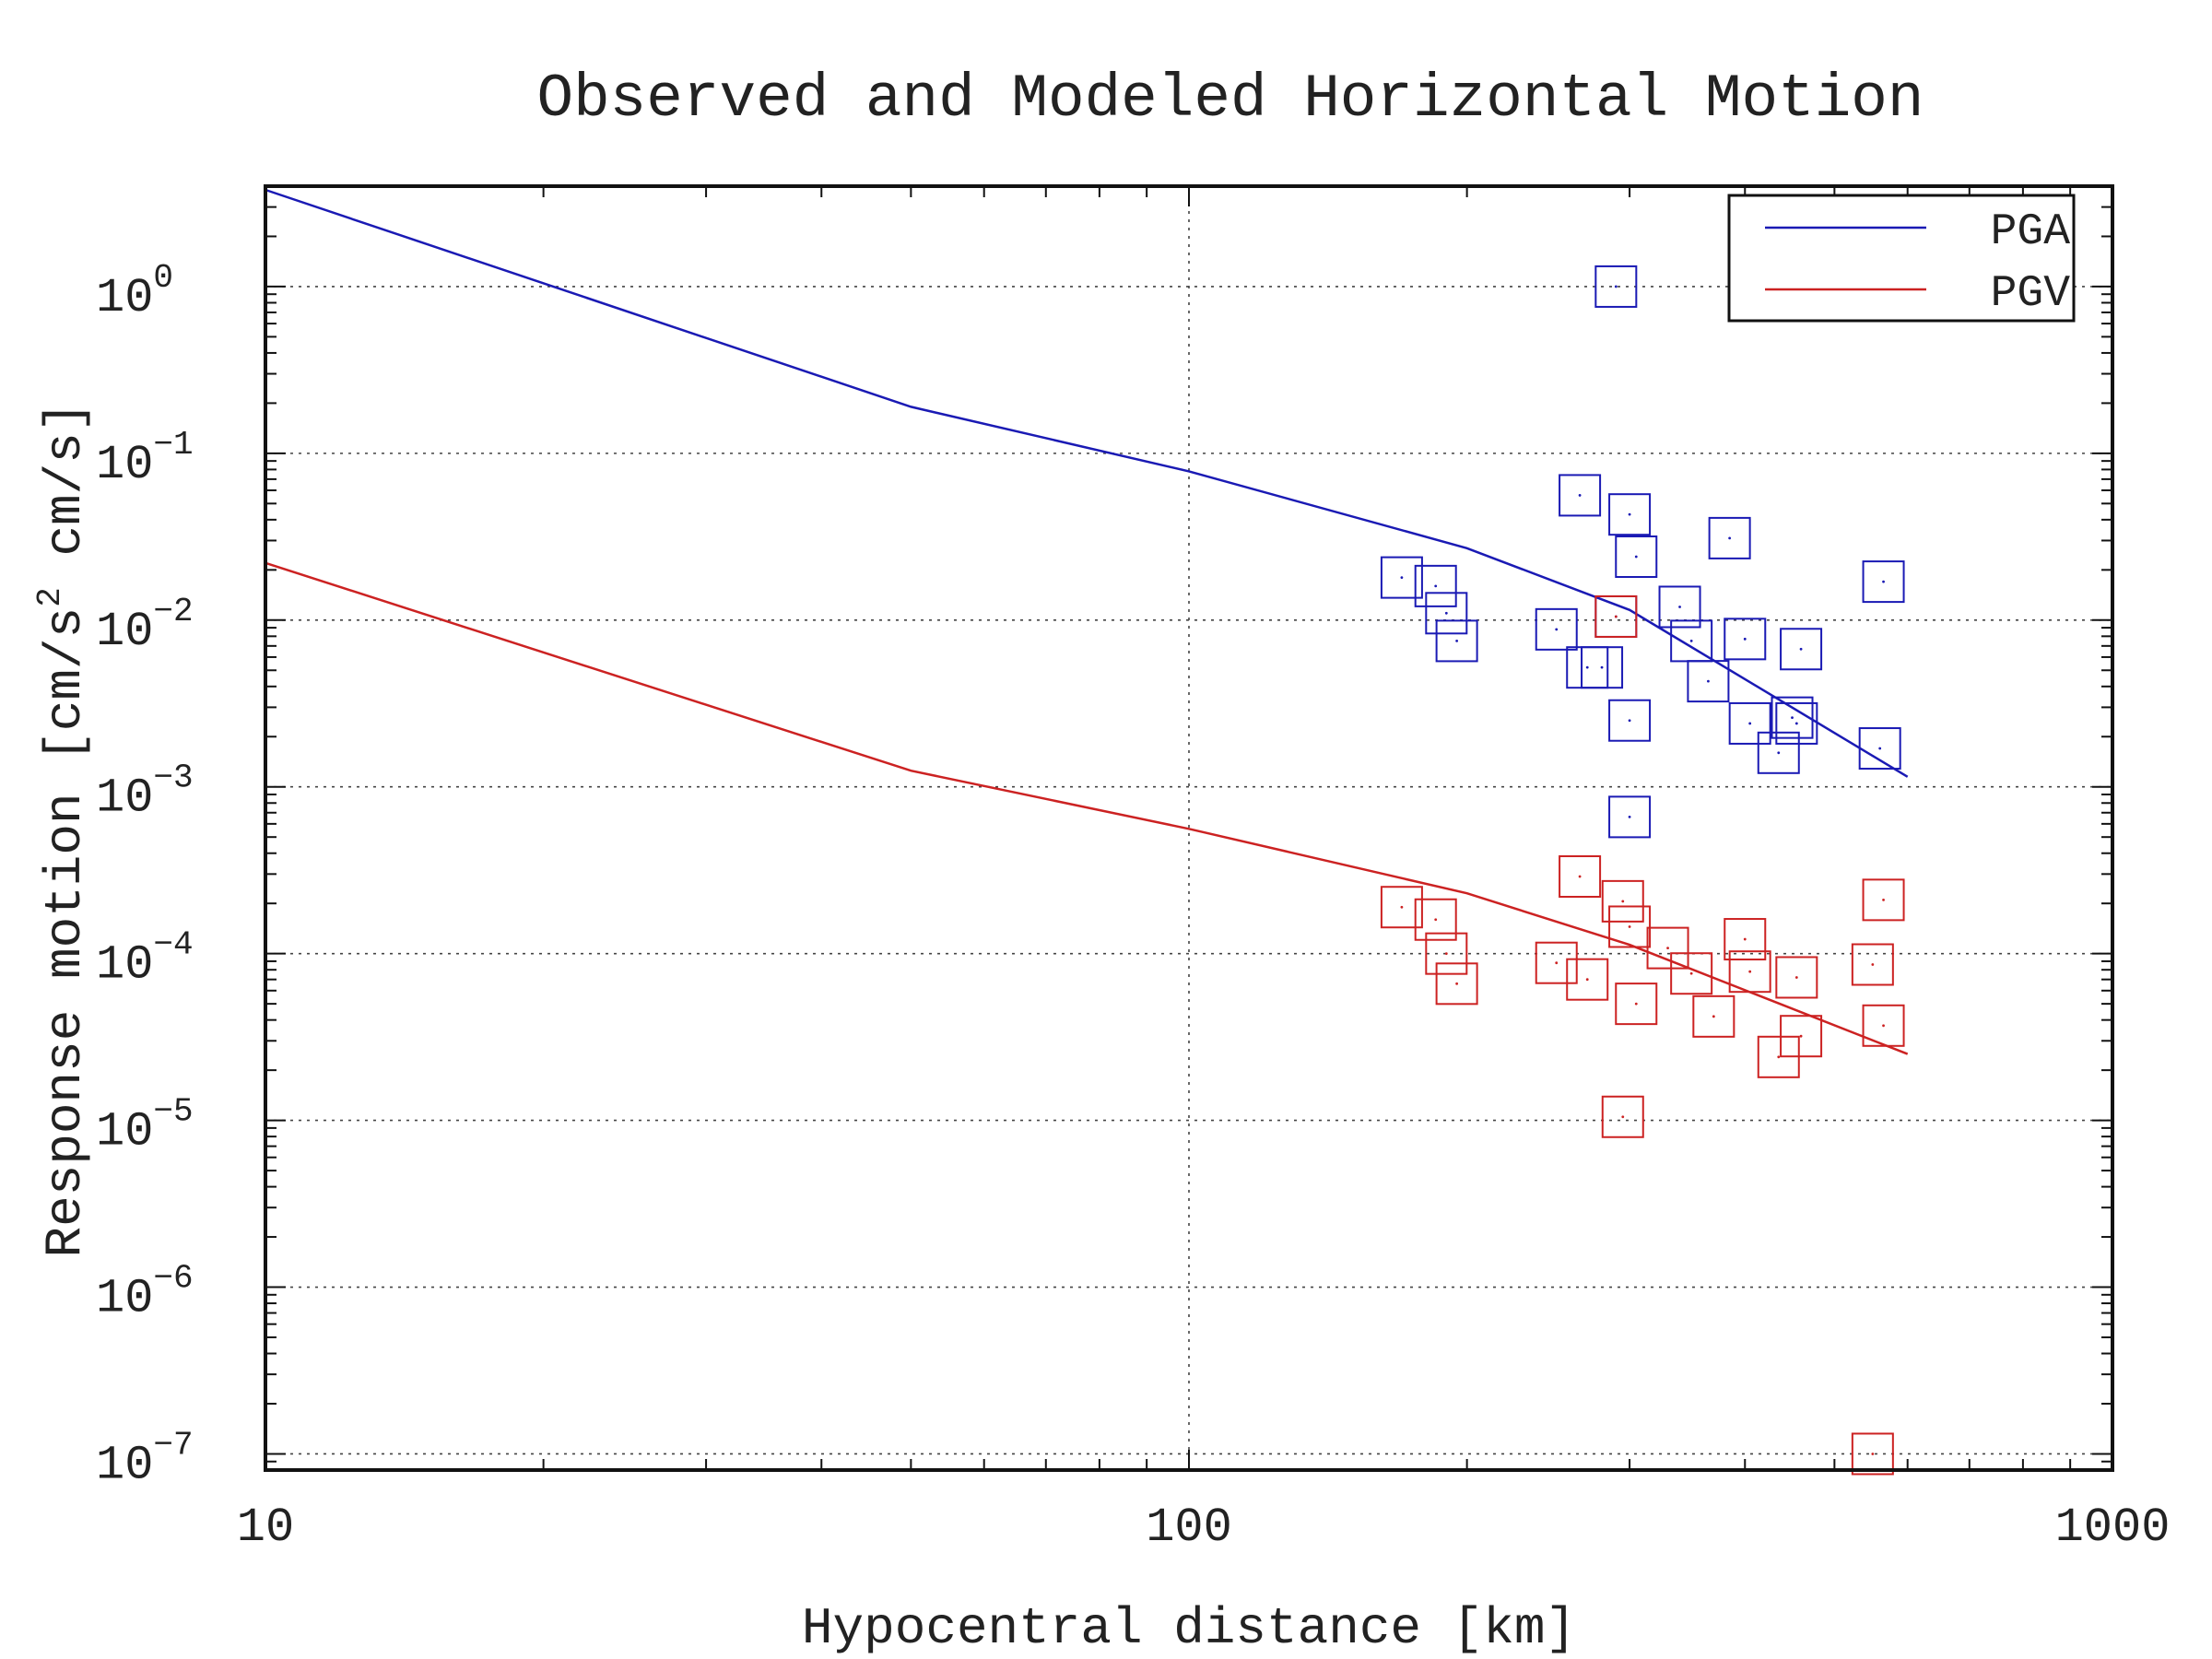 The width and height of the screenshot is (2212, 1659). Describe the element at coordinates (173, 611) in the screenshot. I see `y-tick-exp-2: −2` at that location.